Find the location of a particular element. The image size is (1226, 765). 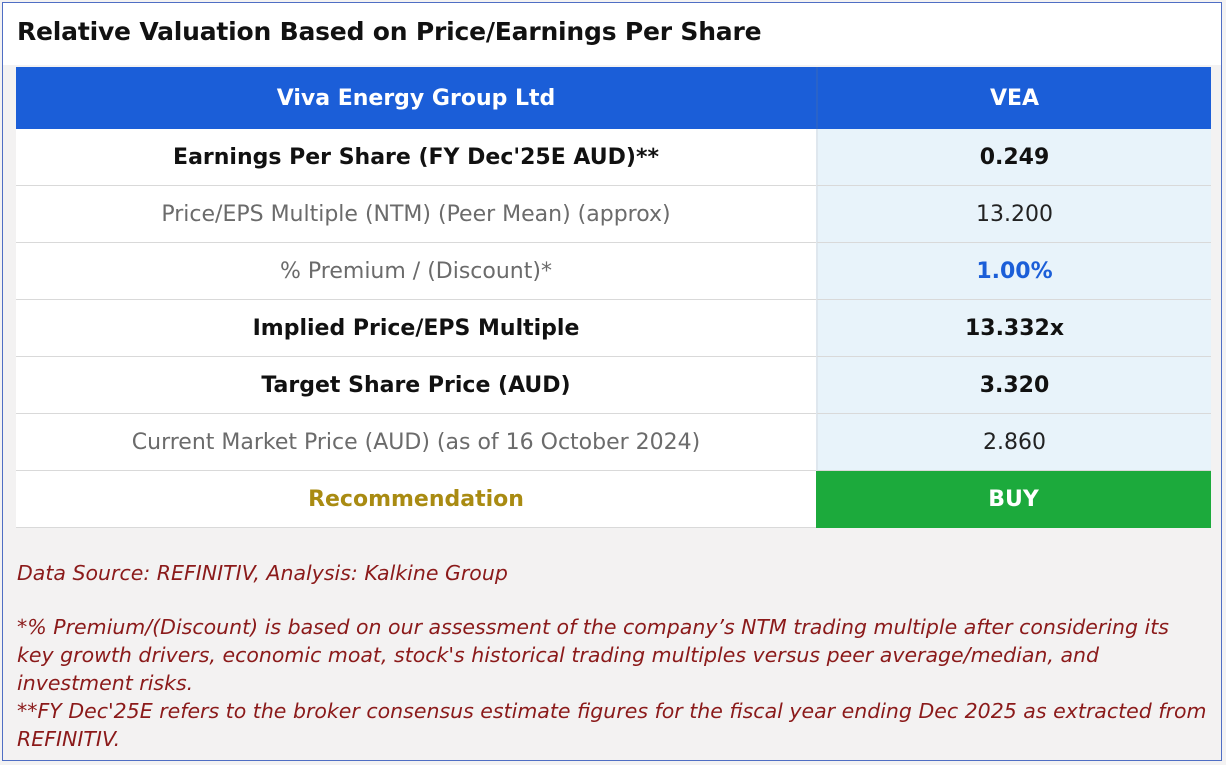

company-name-header: Viva Energy Group Ltd is located at coordinates (416, 98).